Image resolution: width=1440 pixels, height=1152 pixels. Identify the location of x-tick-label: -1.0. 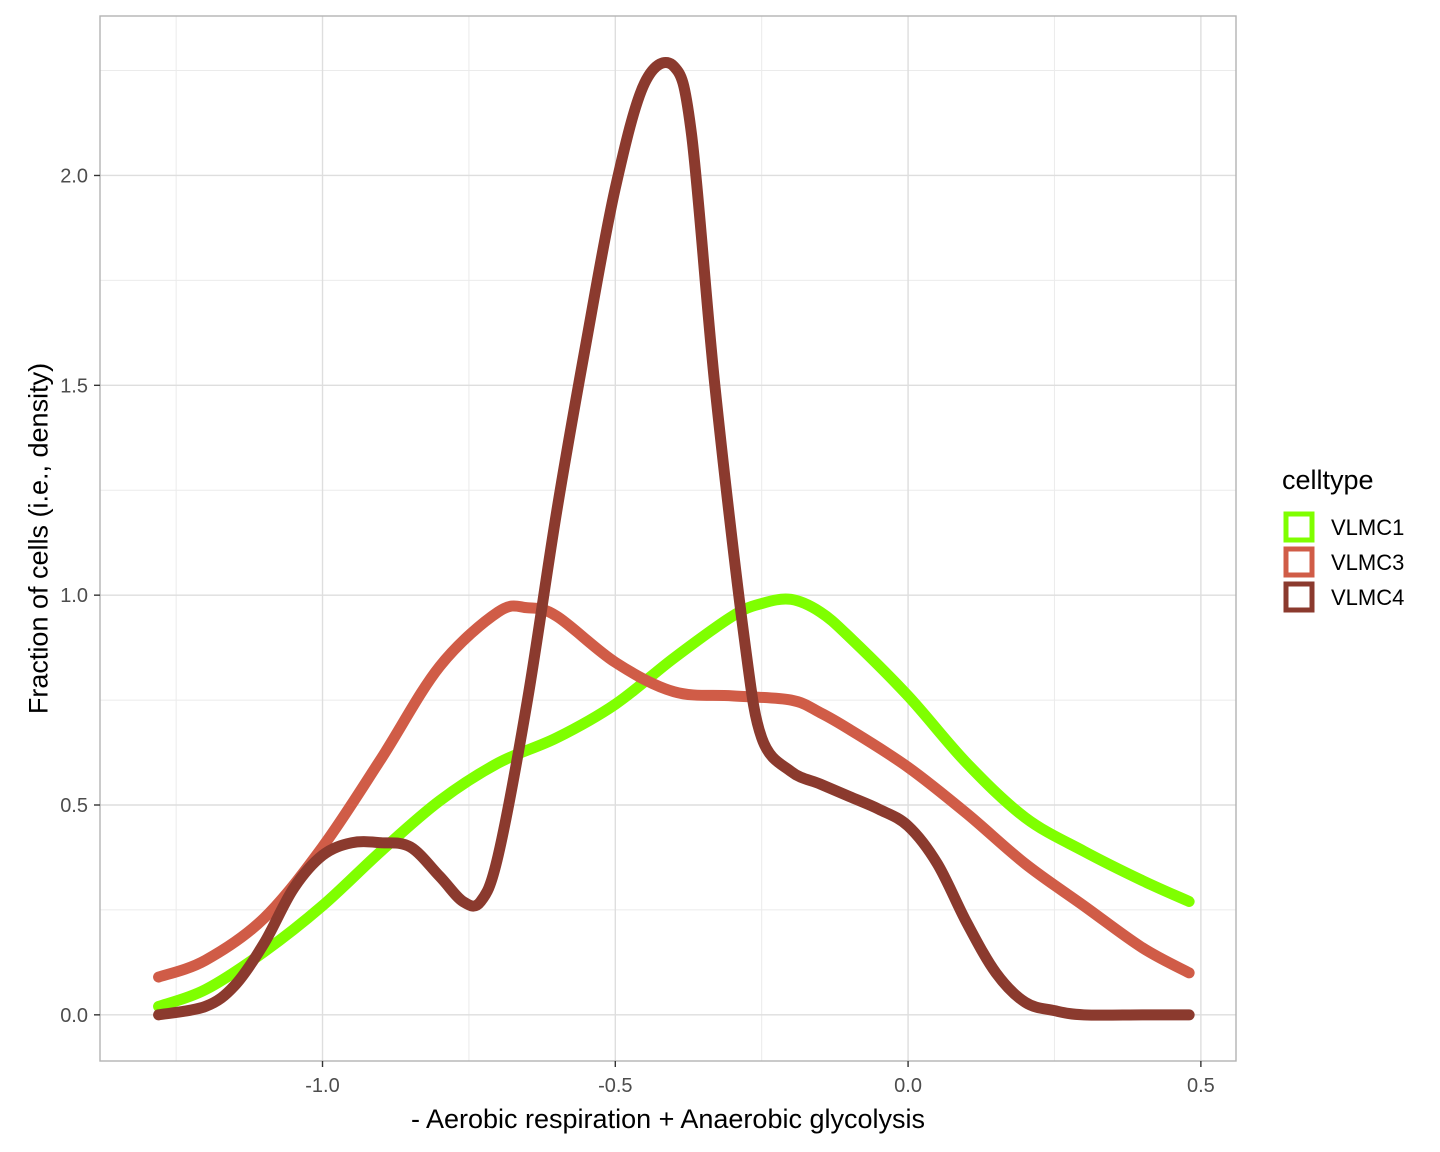
(322, 1086).